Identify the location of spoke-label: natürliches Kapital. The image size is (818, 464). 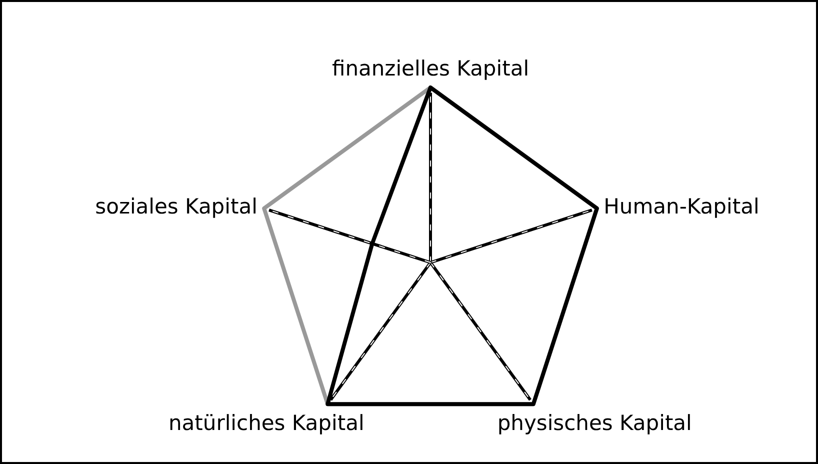
(266, 423).